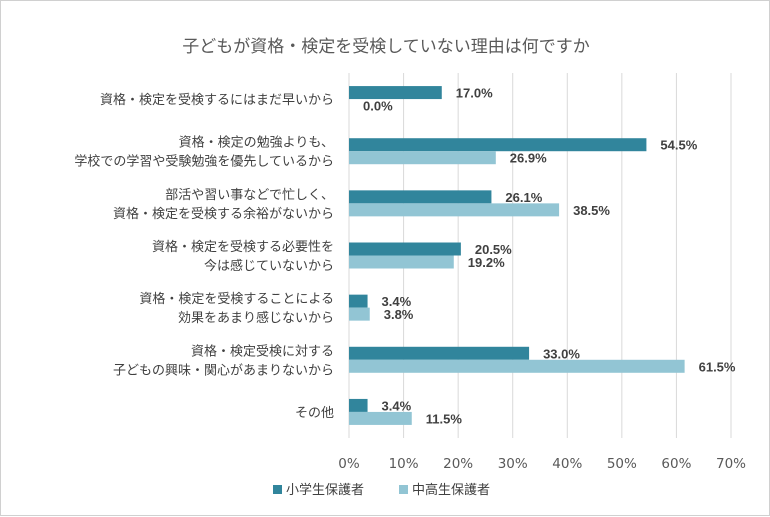  I want to click on data-label: 26.1%, so click(523, 197).